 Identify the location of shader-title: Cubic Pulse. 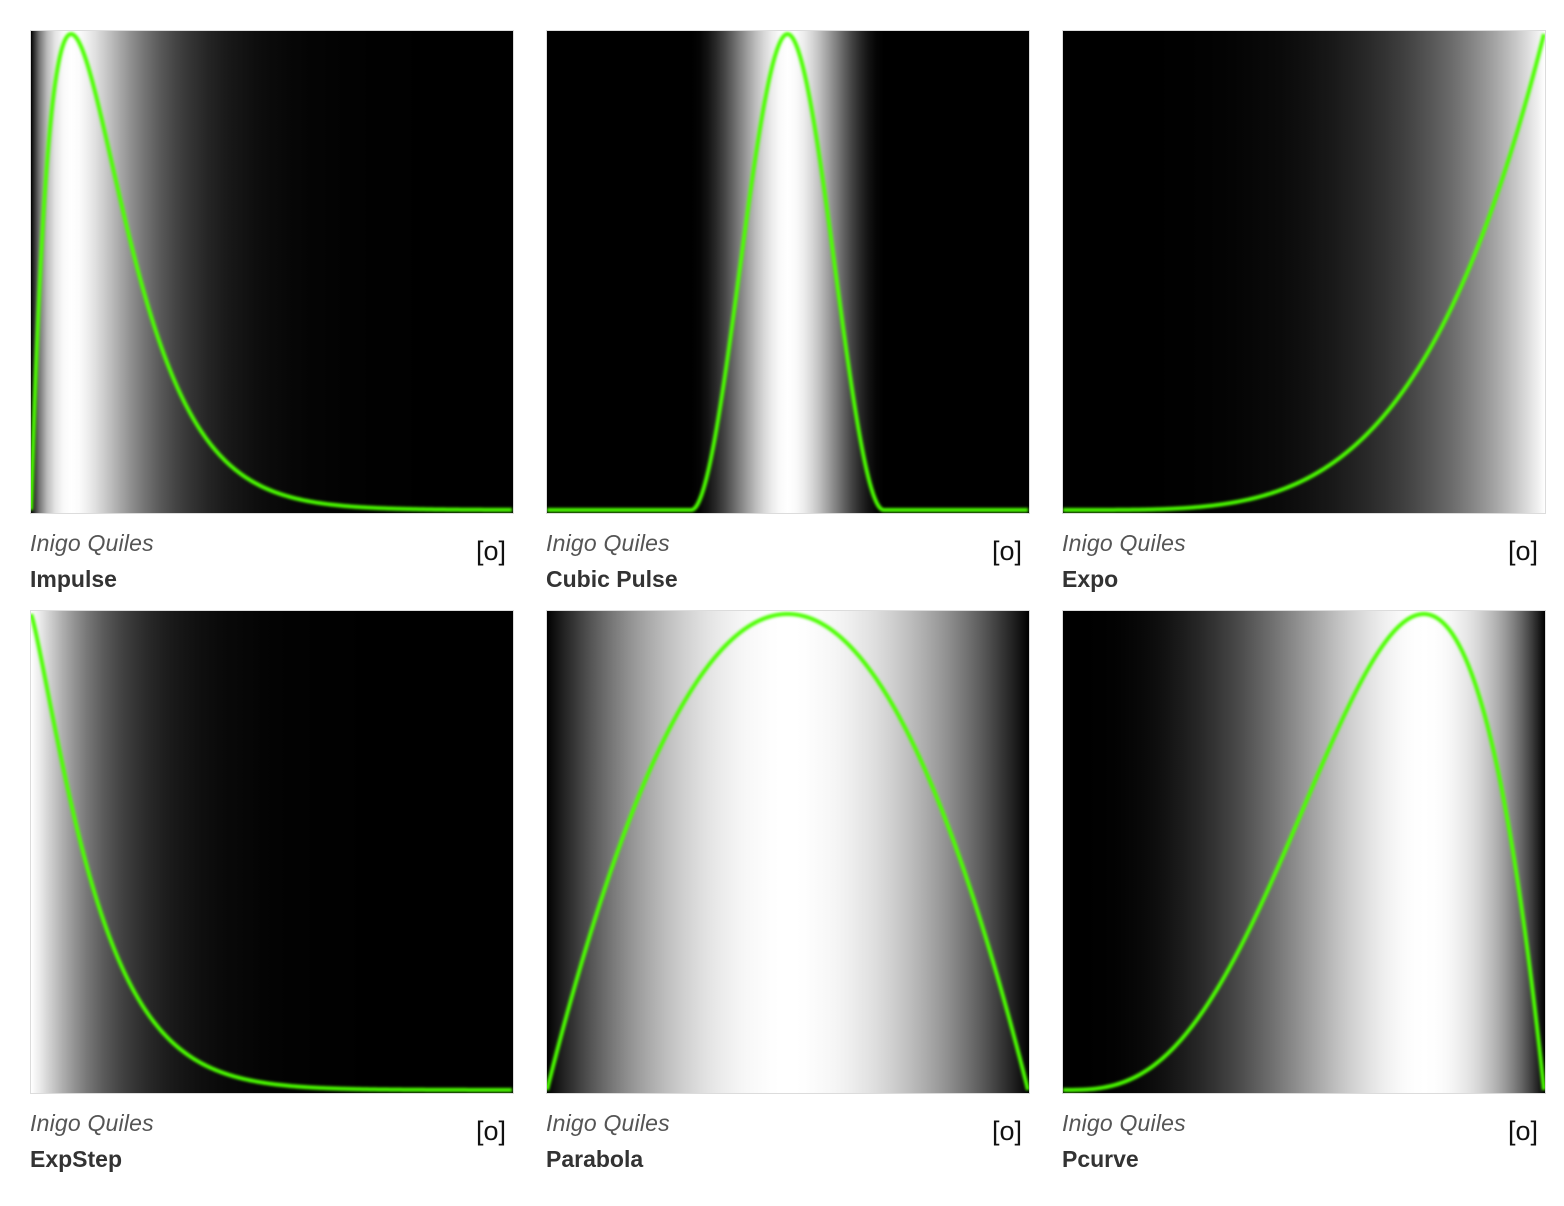
(612, 579).